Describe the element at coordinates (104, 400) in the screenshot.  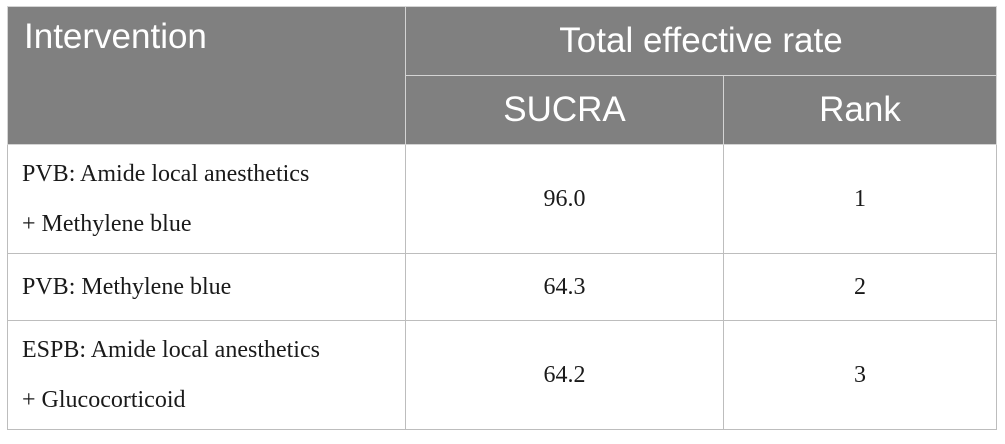
I see `intervention-line: + Glucocorticoid` at that location.